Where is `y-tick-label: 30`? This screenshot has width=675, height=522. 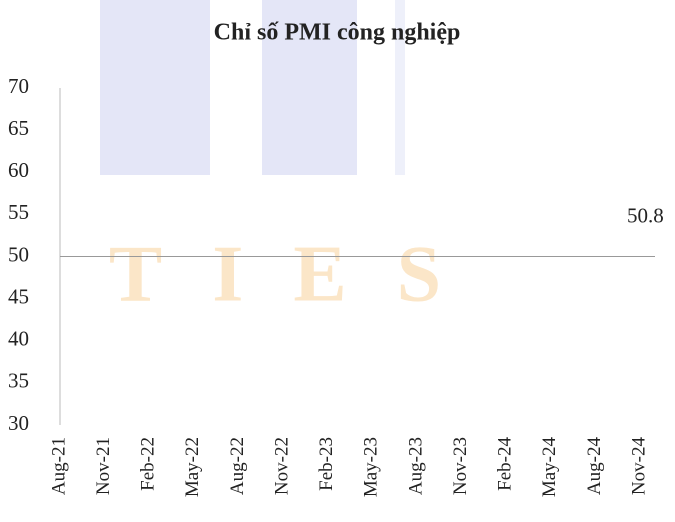
y-tick-label: 30 is located at coordinates (18, 423).